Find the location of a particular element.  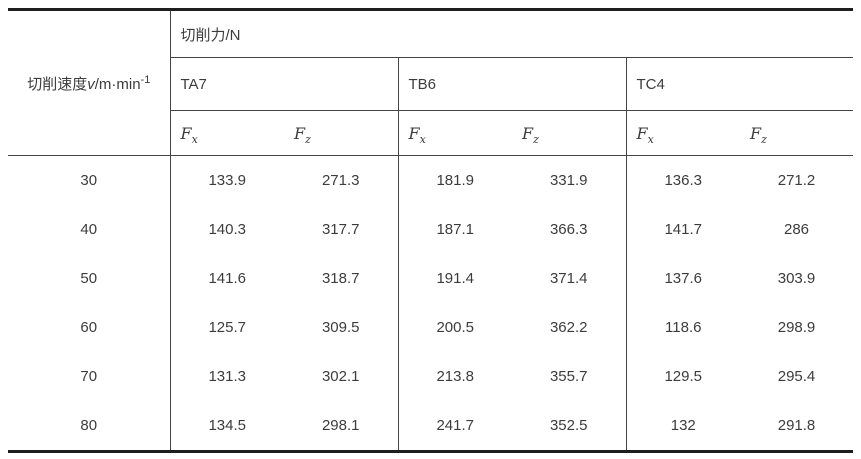

value-cell: 286 is located at coordinates (796, 229).